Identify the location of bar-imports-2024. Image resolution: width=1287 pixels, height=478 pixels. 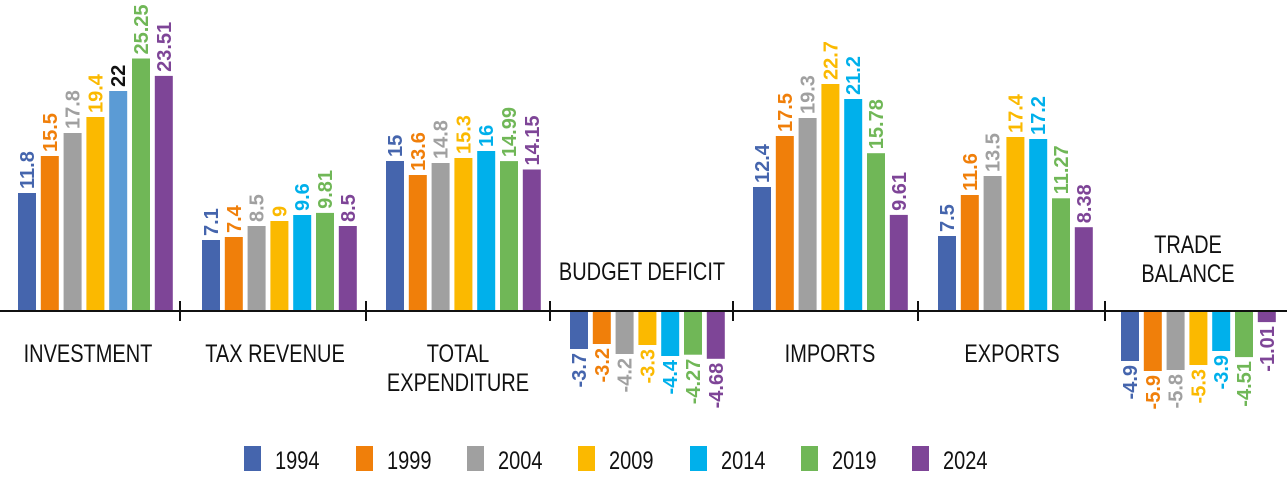
(898, 262).